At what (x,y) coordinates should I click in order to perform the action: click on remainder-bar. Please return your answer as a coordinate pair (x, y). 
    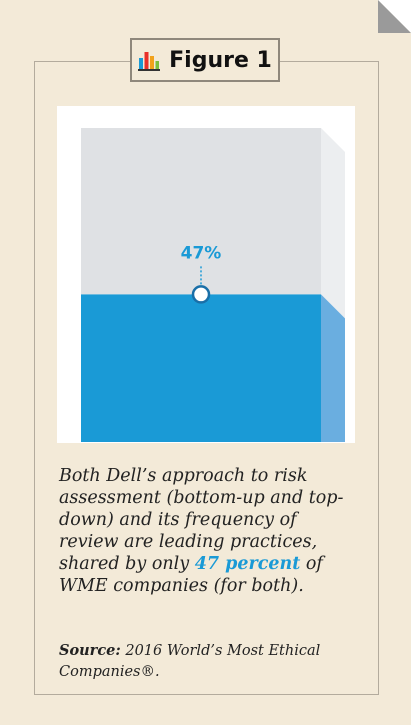
    Looking at the image, I should click on (201, 211).